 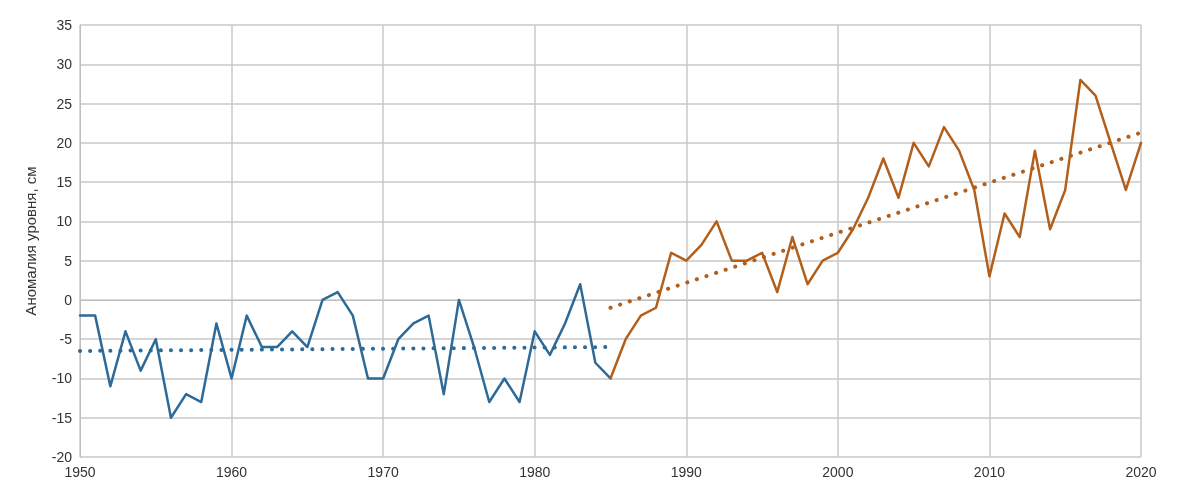 What do you see at coordinates (383, 472) in the screenshot?
I see `x-tick-label: 1970` at bounding box center [383, 472].